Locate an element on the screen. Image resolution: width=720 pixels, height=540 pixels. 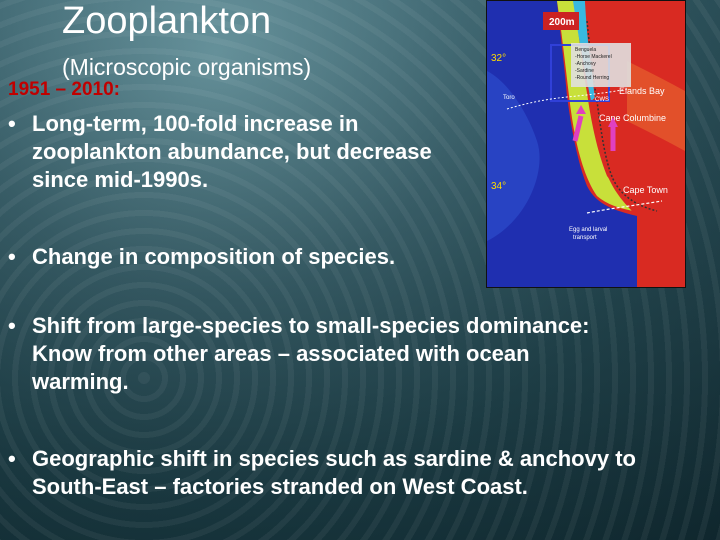
depth-label-box is located at coordinates (561, 21).